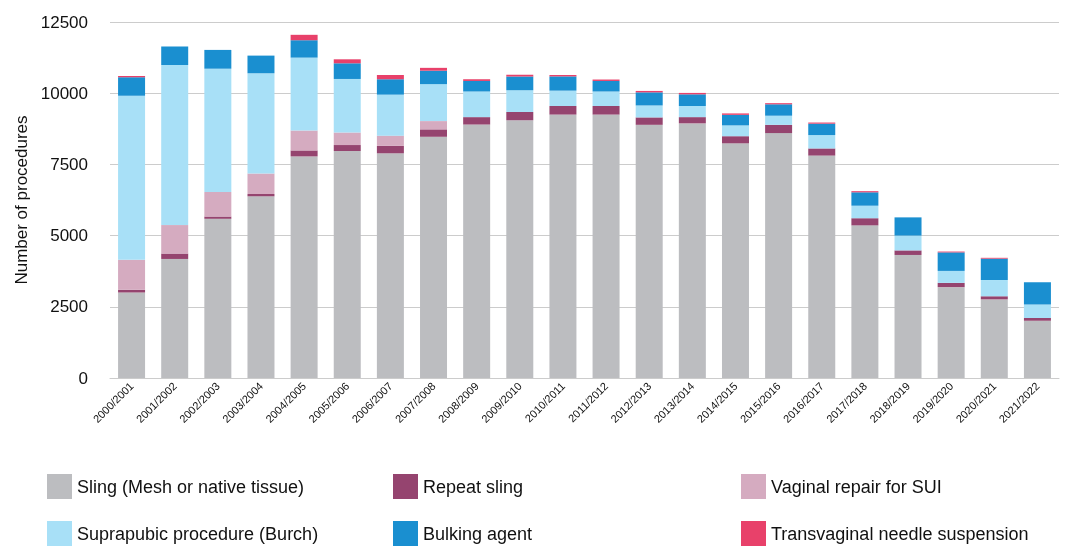 Image resolution: width=1069 pixels, height=551 pixels. I want to click on y-tick-label: 2500, so click(69, 307).